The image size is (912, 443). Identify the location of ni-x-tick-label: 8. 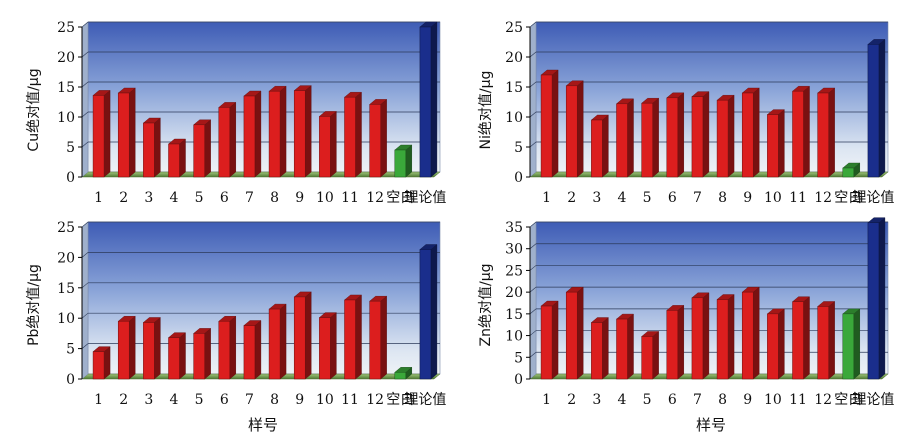
(722, 198).